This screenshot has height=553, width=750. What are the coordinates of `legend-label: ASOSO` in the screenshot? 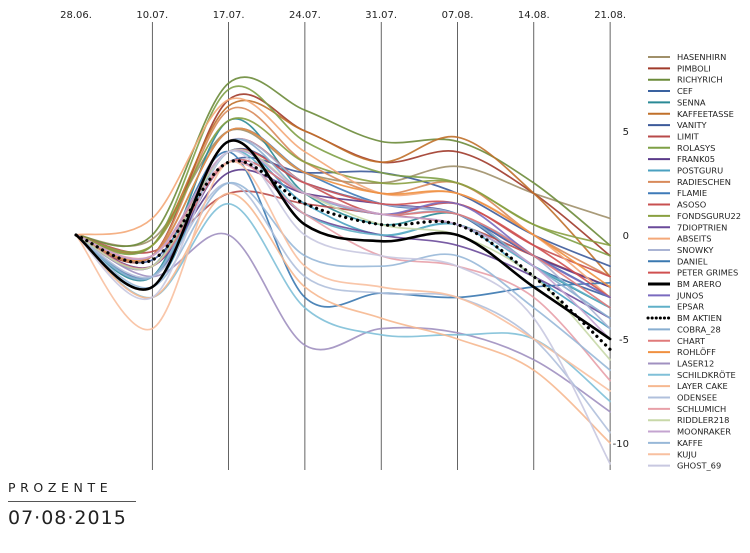 It's located at (692, 205).